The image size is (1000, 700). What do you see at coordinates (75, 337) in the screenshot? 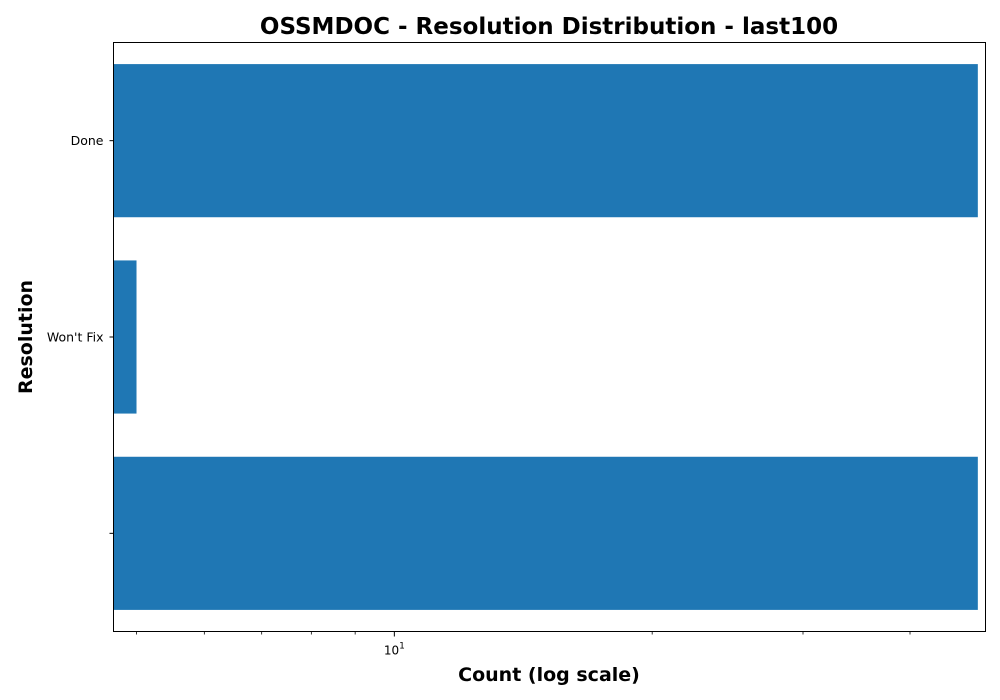
I see `y-tick-label: Won't Fix` at bounding box center [75, 337].